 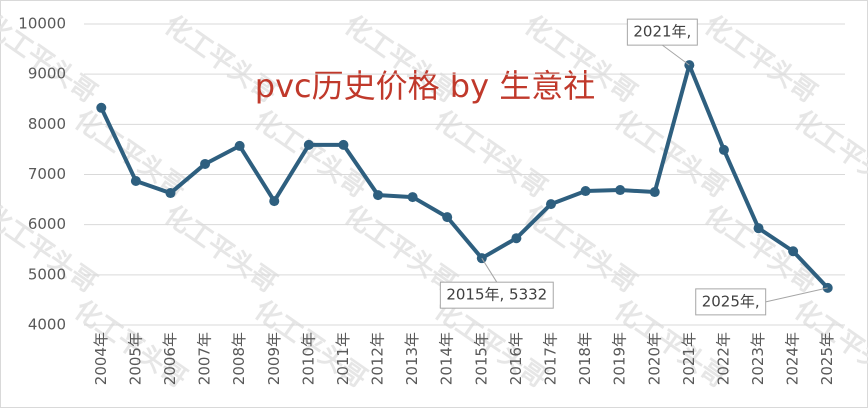 What do you see at coordinates (425, 86) in the screenshot?
I see `chart-title: pvc历史价格 by 生意社` at bounding box center [425, 86].